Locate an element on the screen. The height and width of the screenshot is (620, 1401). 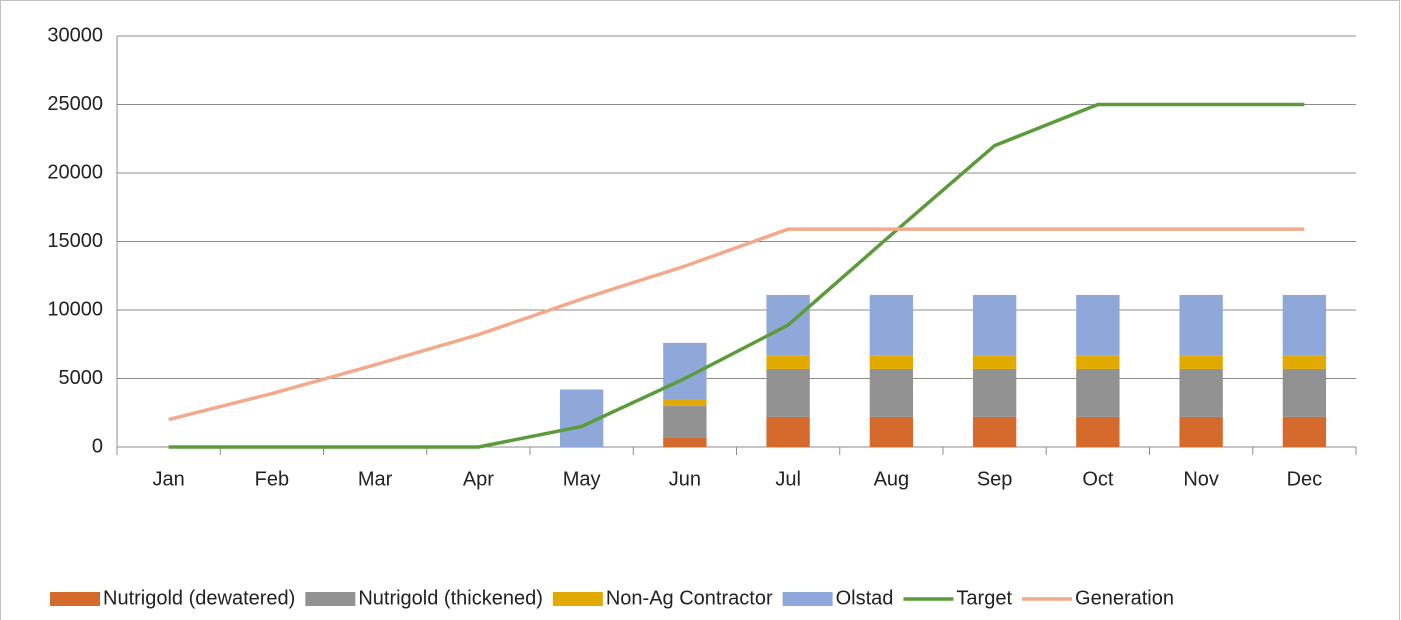
legend-label: Olstad is located at coordinates (865, 598).